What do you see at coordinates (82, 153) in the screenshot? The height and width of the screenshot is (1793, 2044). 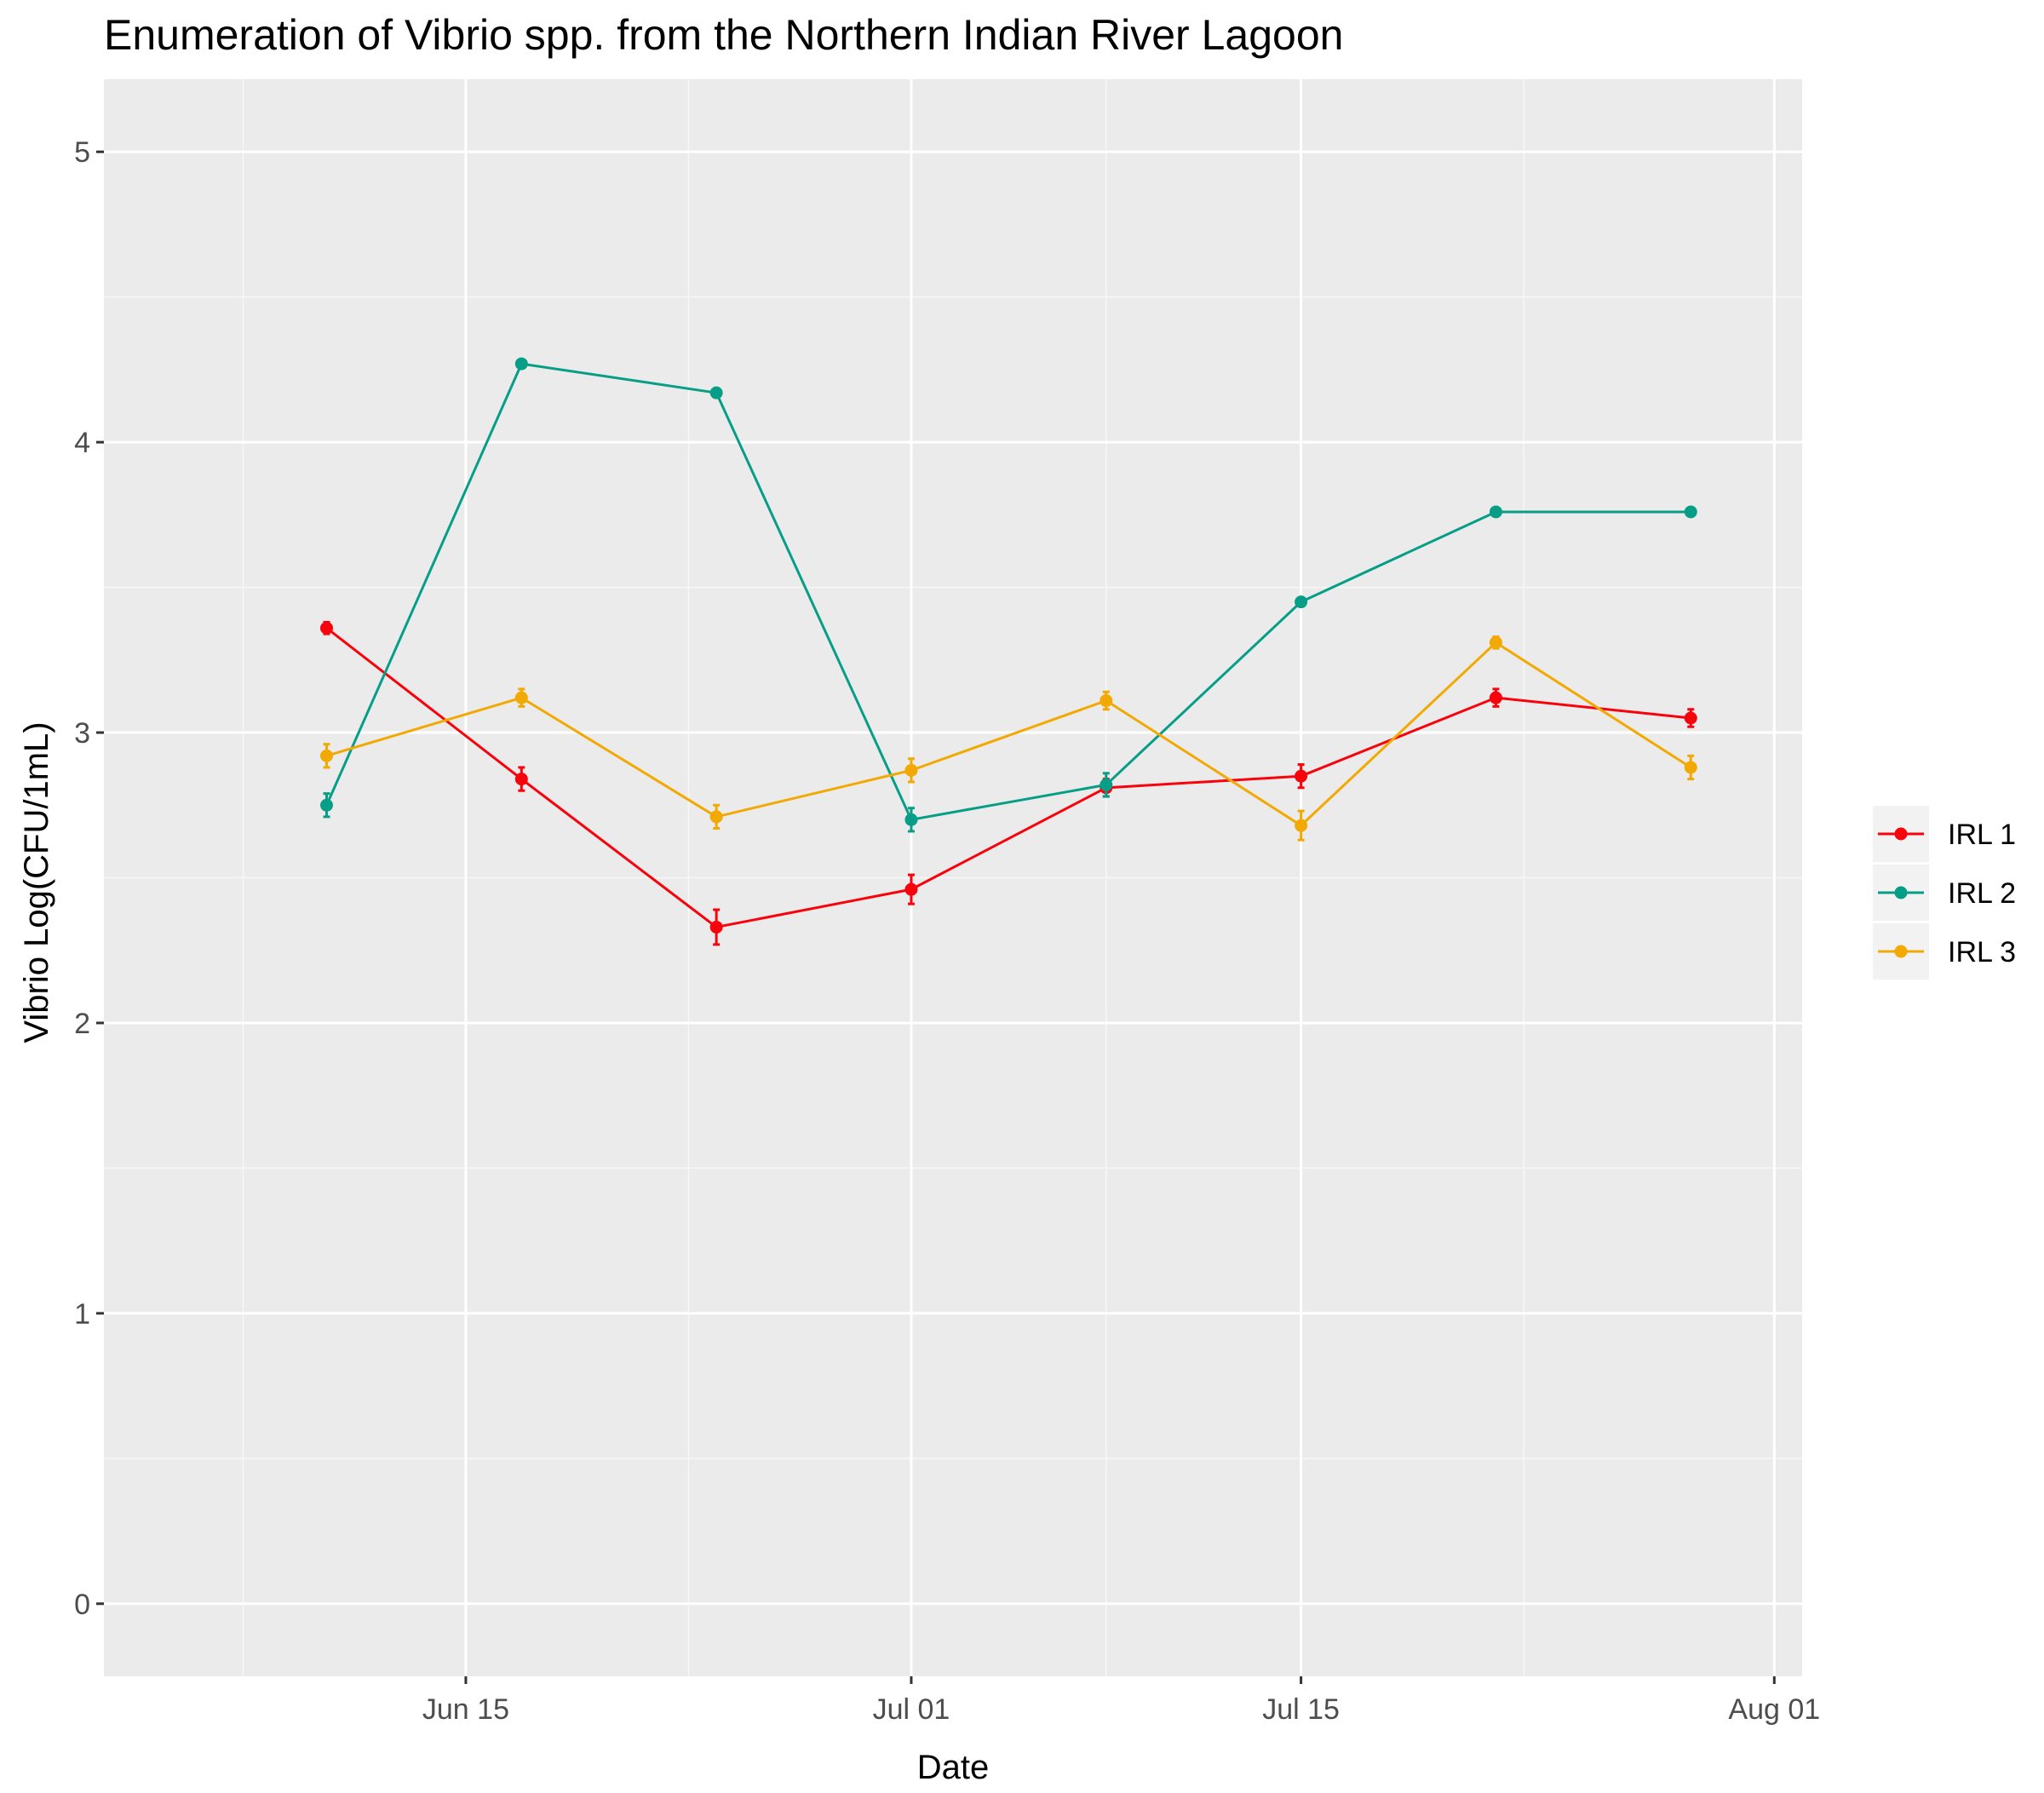 I see `y-tick-label: 5` at bounding box center [82, 153].